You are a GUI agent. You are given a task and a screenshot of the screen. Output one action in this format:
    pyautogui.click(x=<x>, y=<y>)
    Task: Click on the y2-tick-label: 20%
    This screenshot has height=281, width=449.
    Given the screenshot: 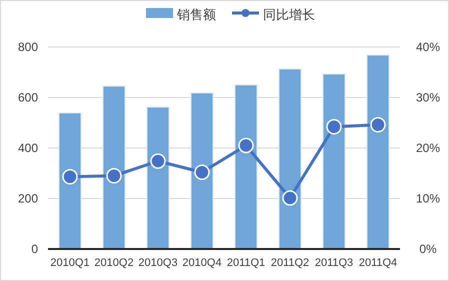 What is the action you would take?
    pyautogui.click(x=428, y=148)
    